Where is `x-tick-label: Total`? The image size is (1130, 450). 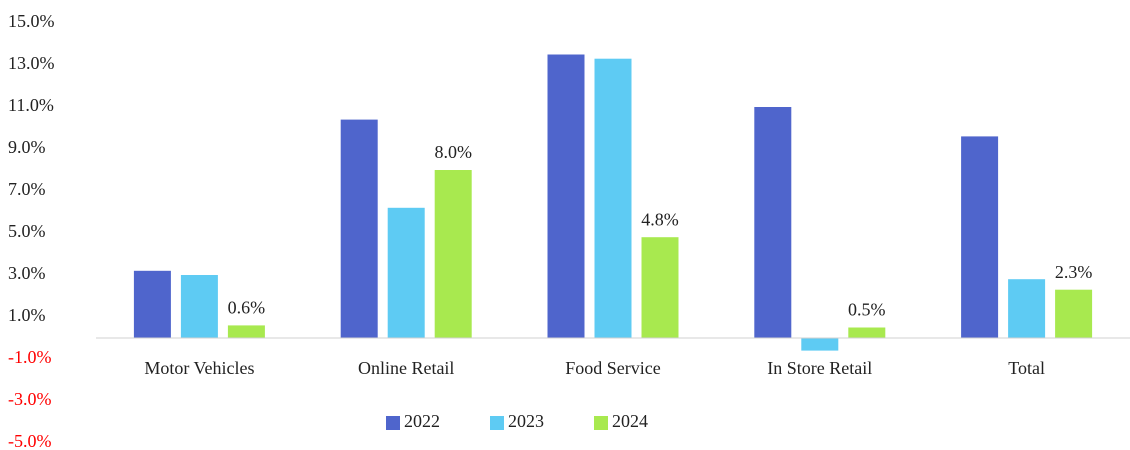
x-tick-label: Total is located at coordinates (1026, 368).